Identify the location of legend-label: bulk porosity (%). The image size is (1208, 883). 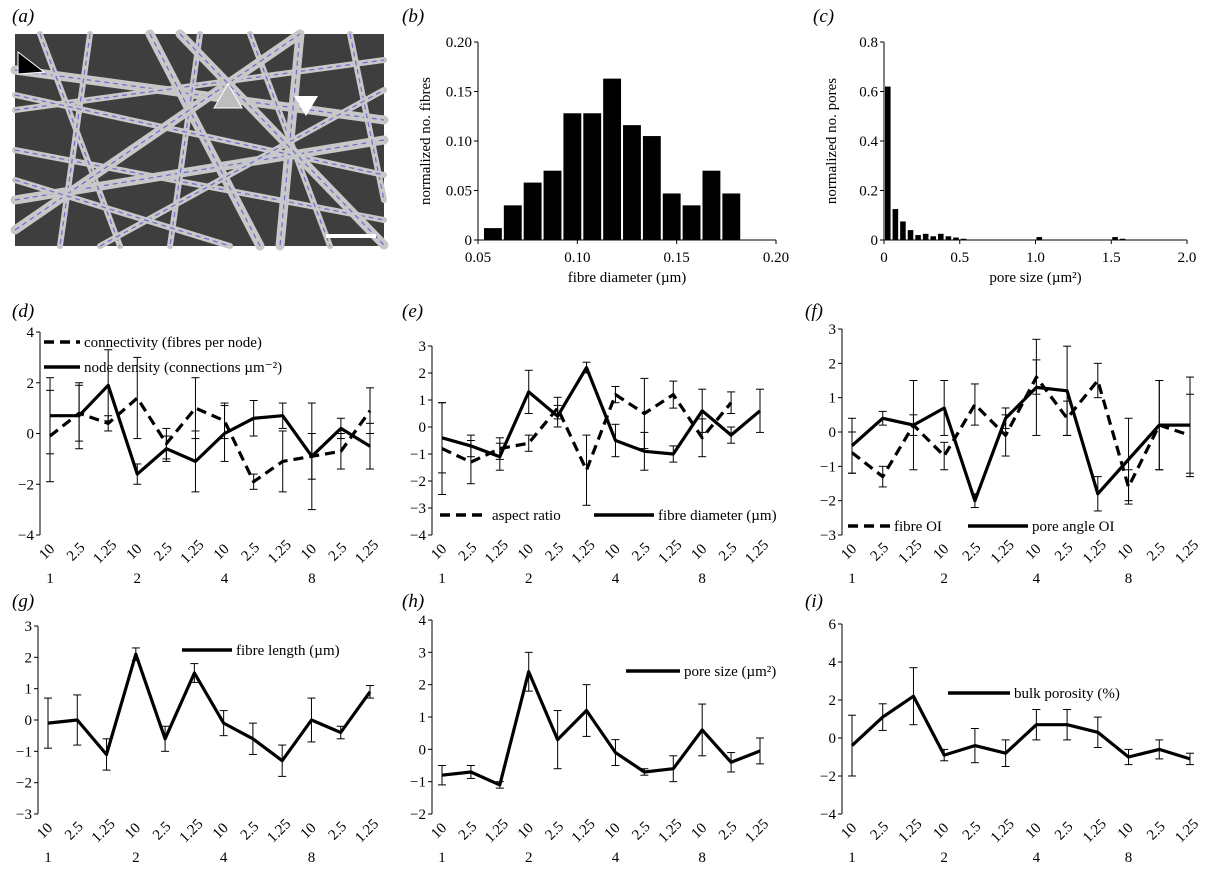
(1067, 694).